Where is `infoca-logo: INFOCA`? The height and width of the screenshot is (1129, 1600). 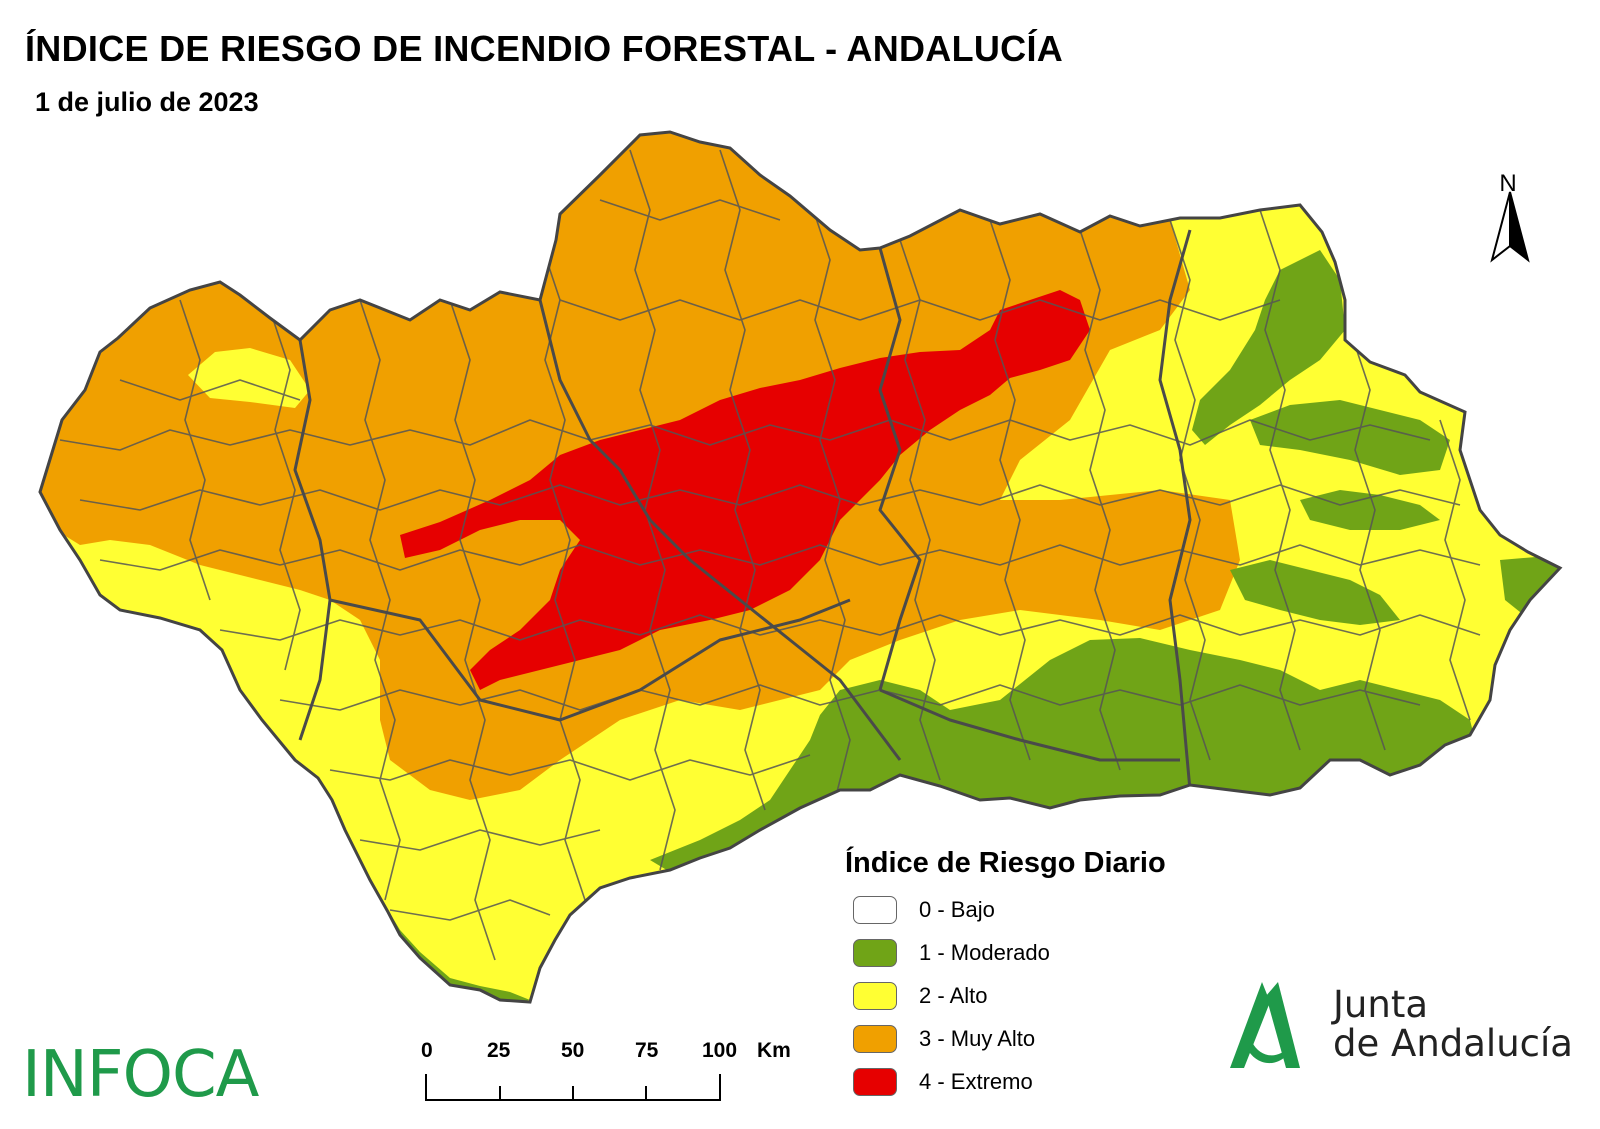 infoca-logo: INFOCA is located at coordinates (140, 1075).